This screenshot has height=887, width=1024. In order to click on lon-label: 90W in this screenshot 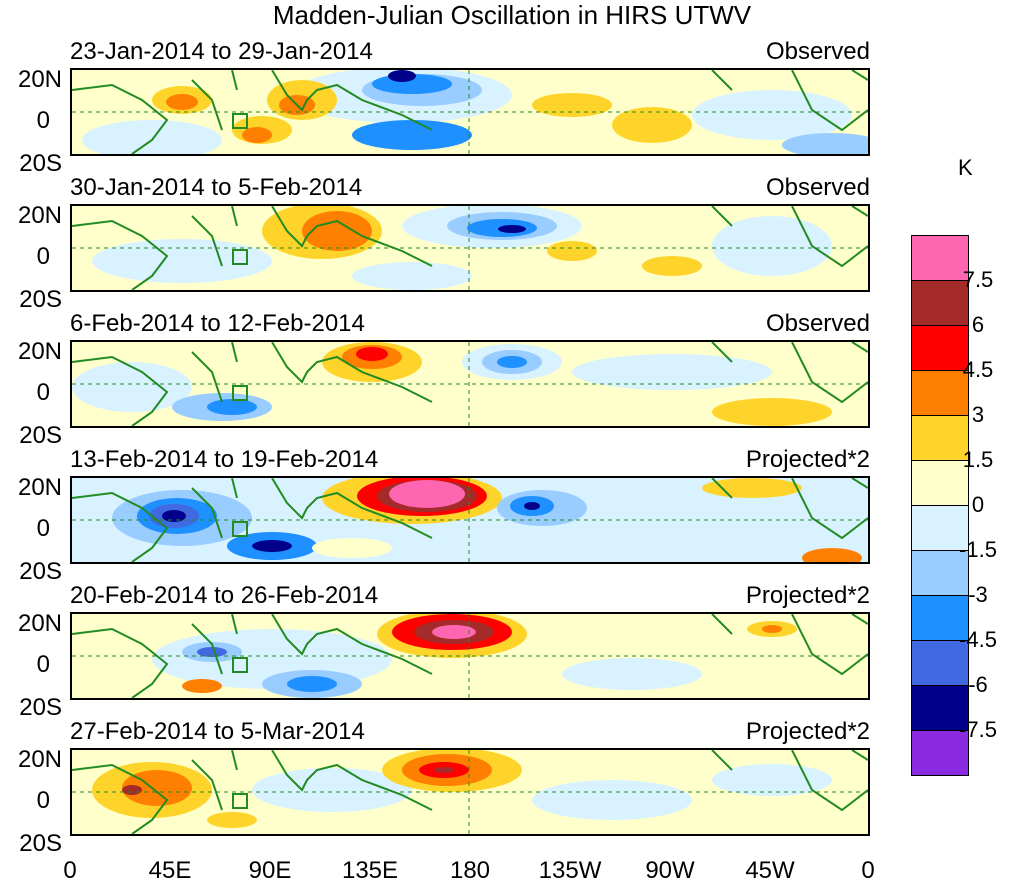, I will do `click(670, 870)`.